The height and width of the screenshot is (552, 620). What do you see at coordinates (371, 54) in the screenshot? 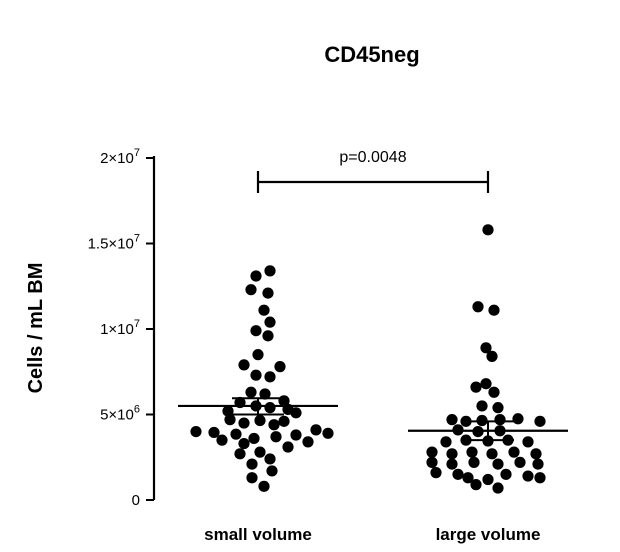
I see `chart-title: CD45neg` at bounding box center [371, 54].